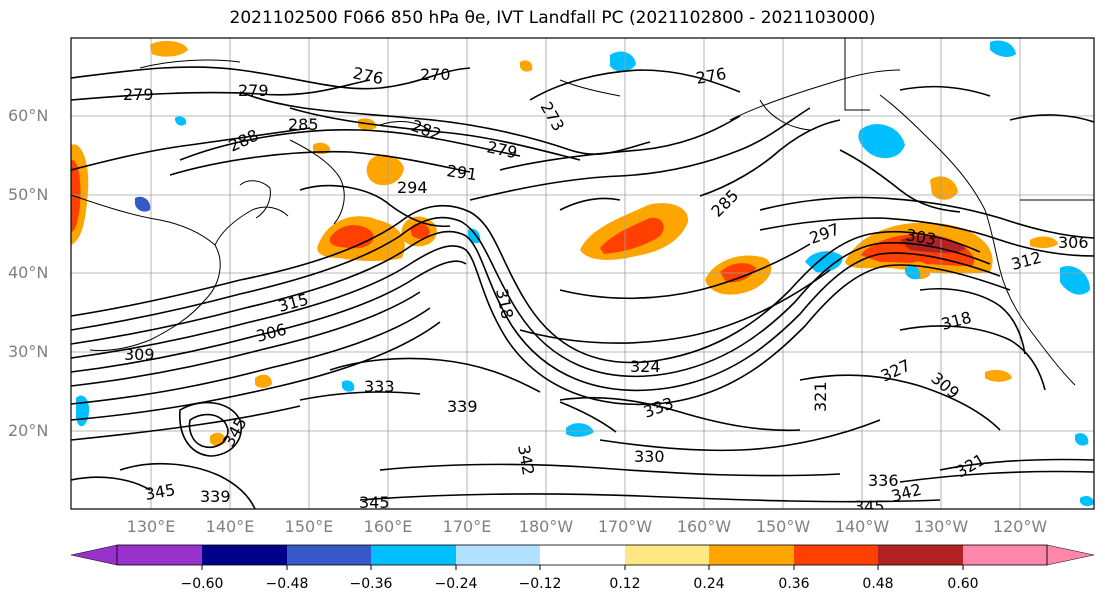  Describe the element at coordinates (941, 526) in the screenshot. I see `lon-label: 130°W` at that location.